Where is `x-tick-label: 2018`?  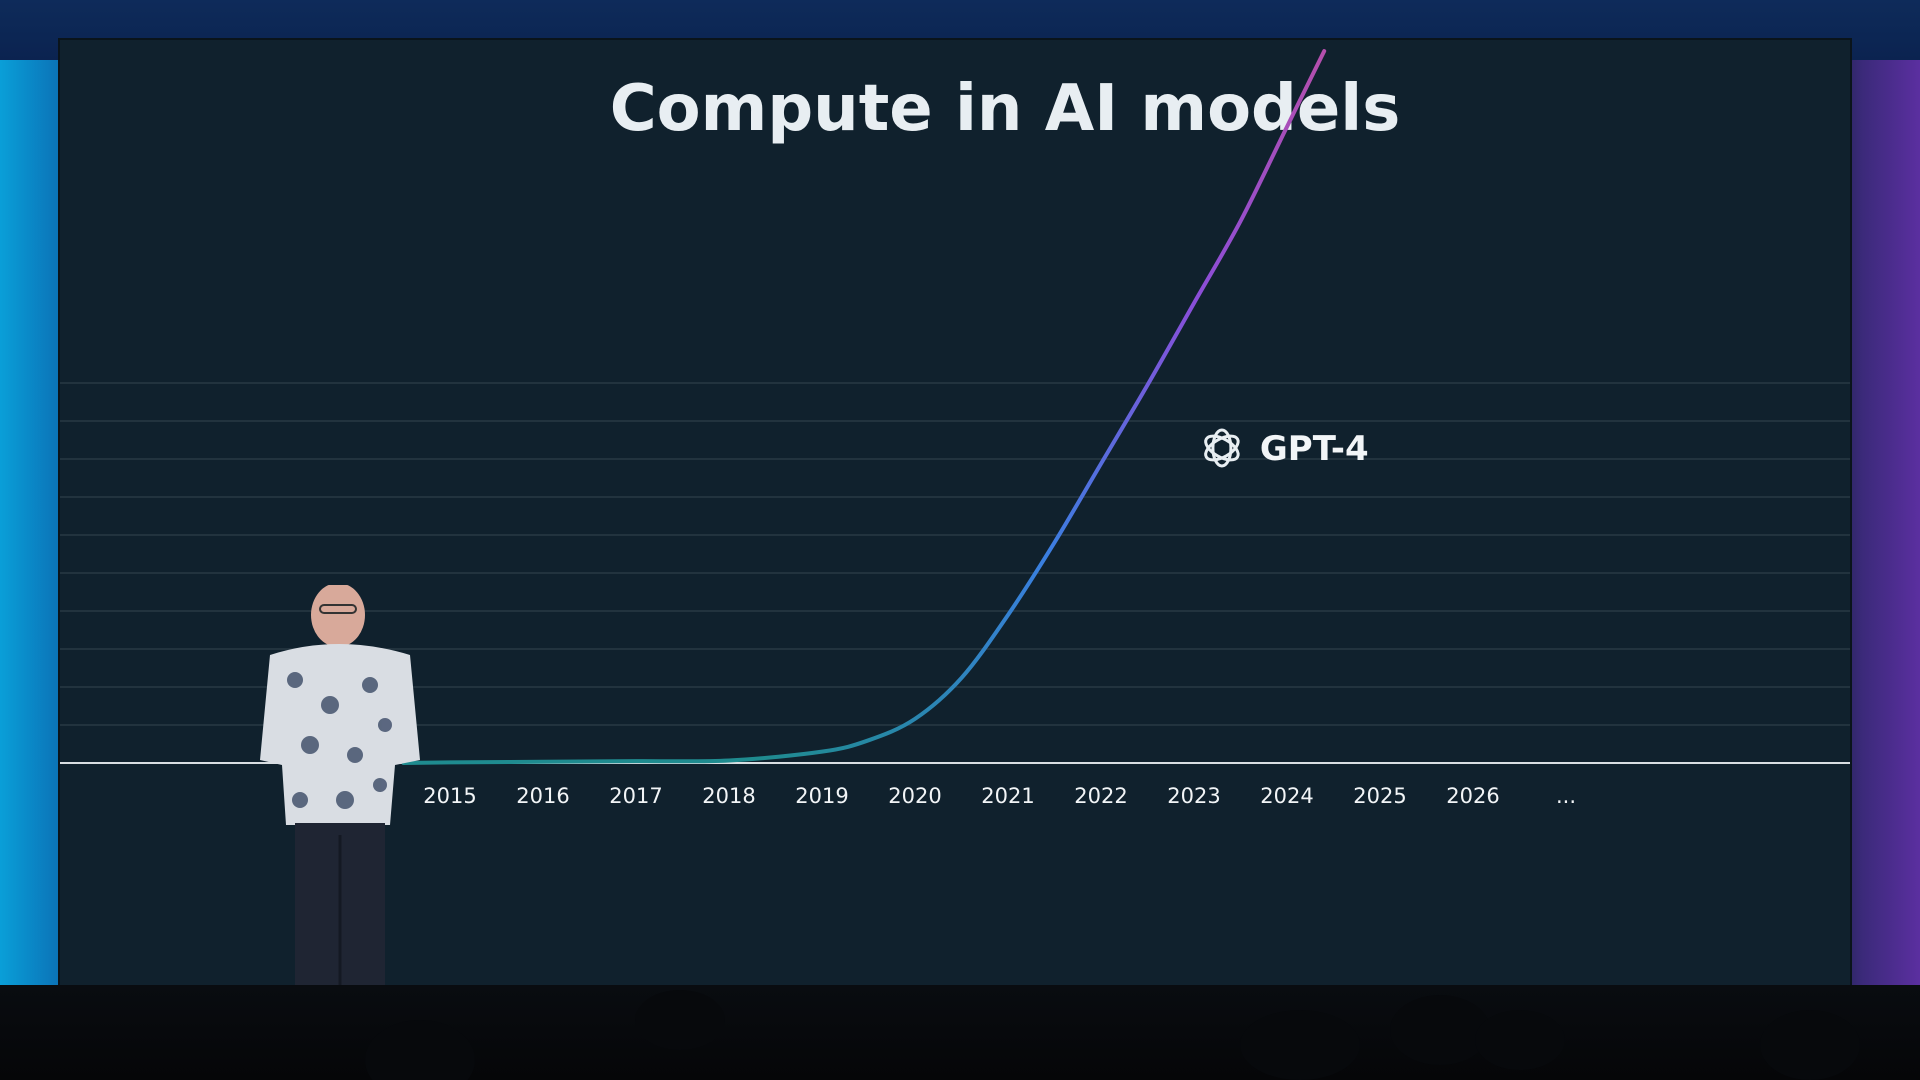 x-tick-label: 2018 is located at coordinates (728, 796).